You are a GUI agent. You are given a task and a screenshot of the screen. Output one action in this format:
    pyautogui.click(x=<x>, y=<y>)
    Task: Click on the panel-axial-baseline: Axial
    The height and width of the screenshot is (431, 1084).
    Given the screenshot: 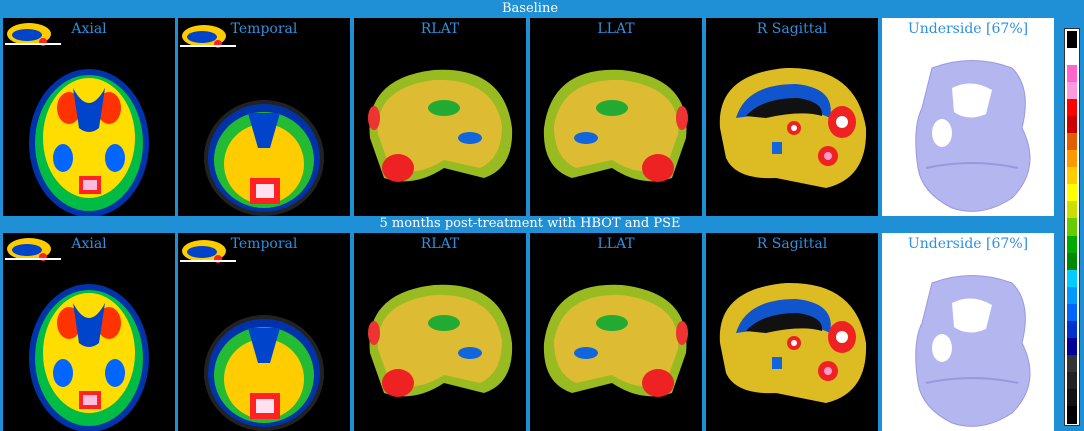 What is the action you would take?
    pyautogui.click(x=89, y=117)
    